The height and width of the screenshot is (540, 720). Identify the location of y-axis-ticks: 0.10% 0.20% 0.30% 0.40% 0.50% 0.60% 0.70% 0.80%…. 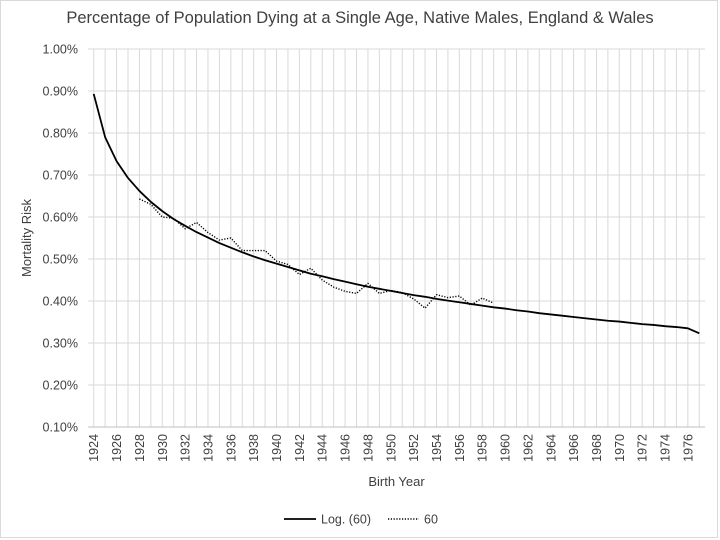
(60, 239).